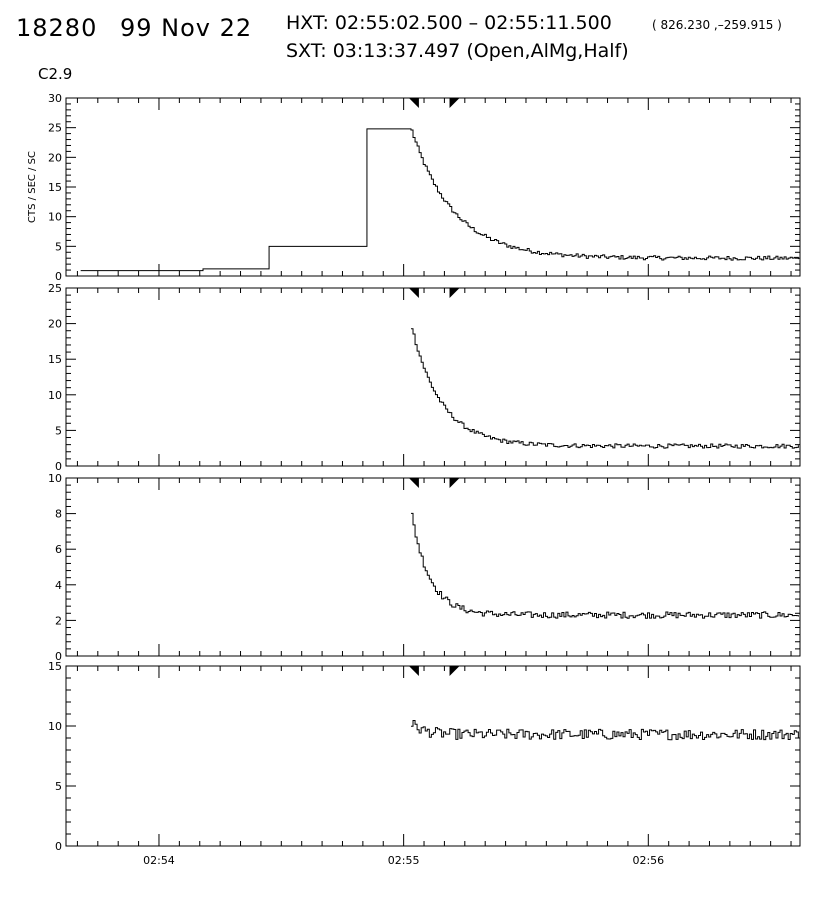 The image size is (816, 900). I want to click on x-tick-label: 02:54, so click(159, 860).